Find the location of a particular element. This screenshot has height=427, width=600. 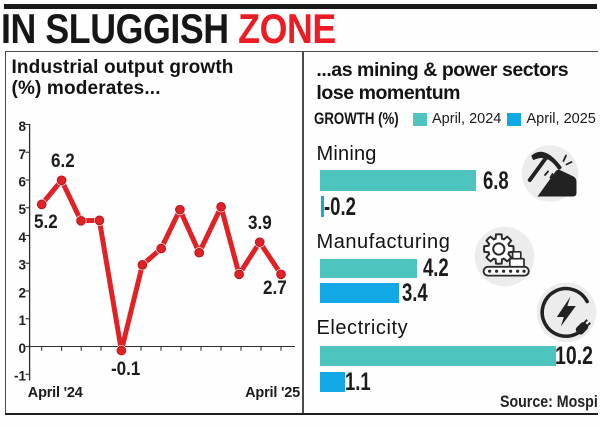

svg-text: 1 is located at coordinates (22, 320).